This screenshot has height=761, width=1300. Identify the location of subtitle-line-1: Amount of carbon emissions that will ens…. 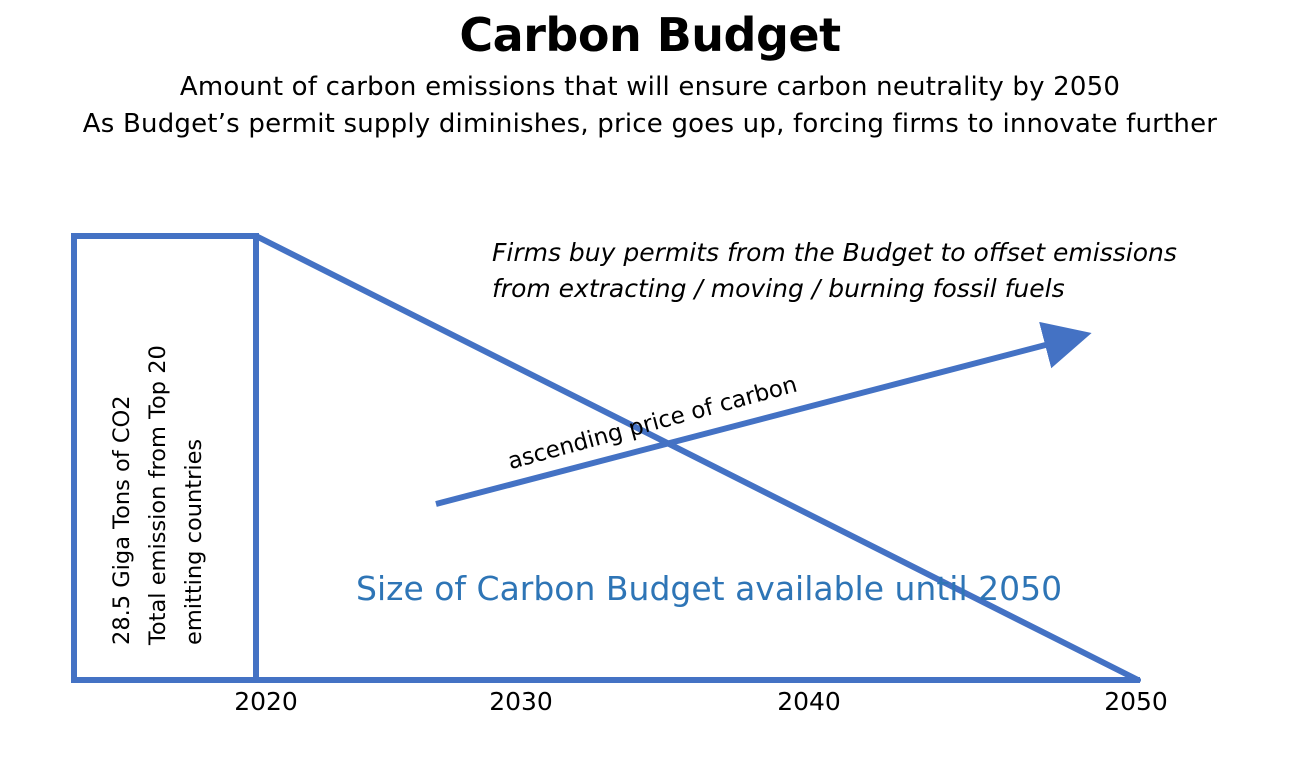
(650, 87).